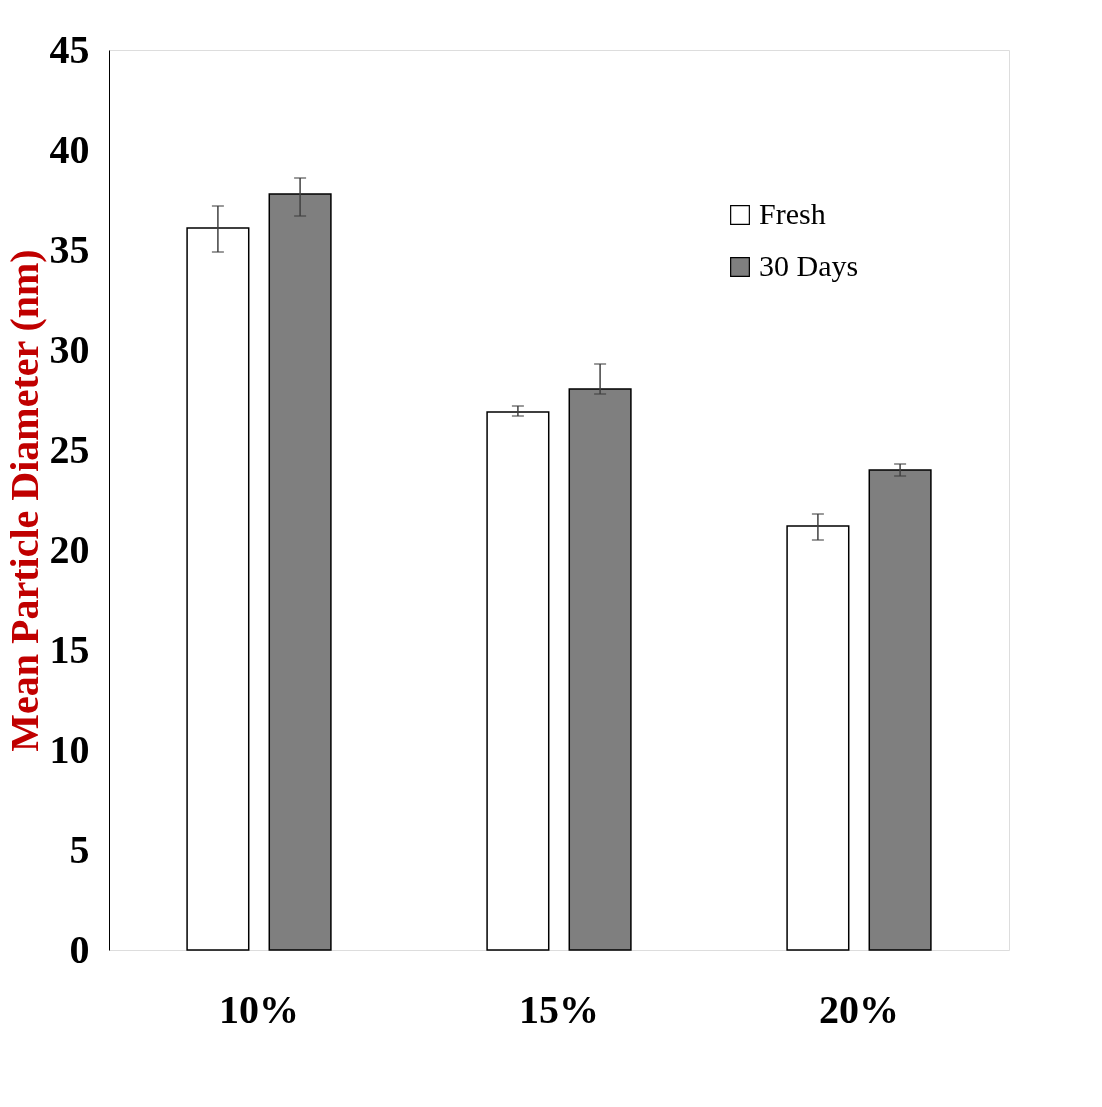 Image resolution: width=1102 pixels, height=1107 pixels. Describe the element at coordinates (69, 449) in the screenshot. I see `y-tick-label: 25` at that location.